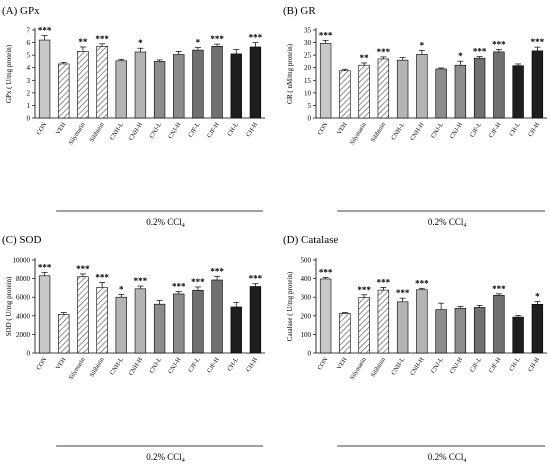  Describe the element at coordinates (308, 56) in the screenshot. I see `y-tick-label: 25` at that location.